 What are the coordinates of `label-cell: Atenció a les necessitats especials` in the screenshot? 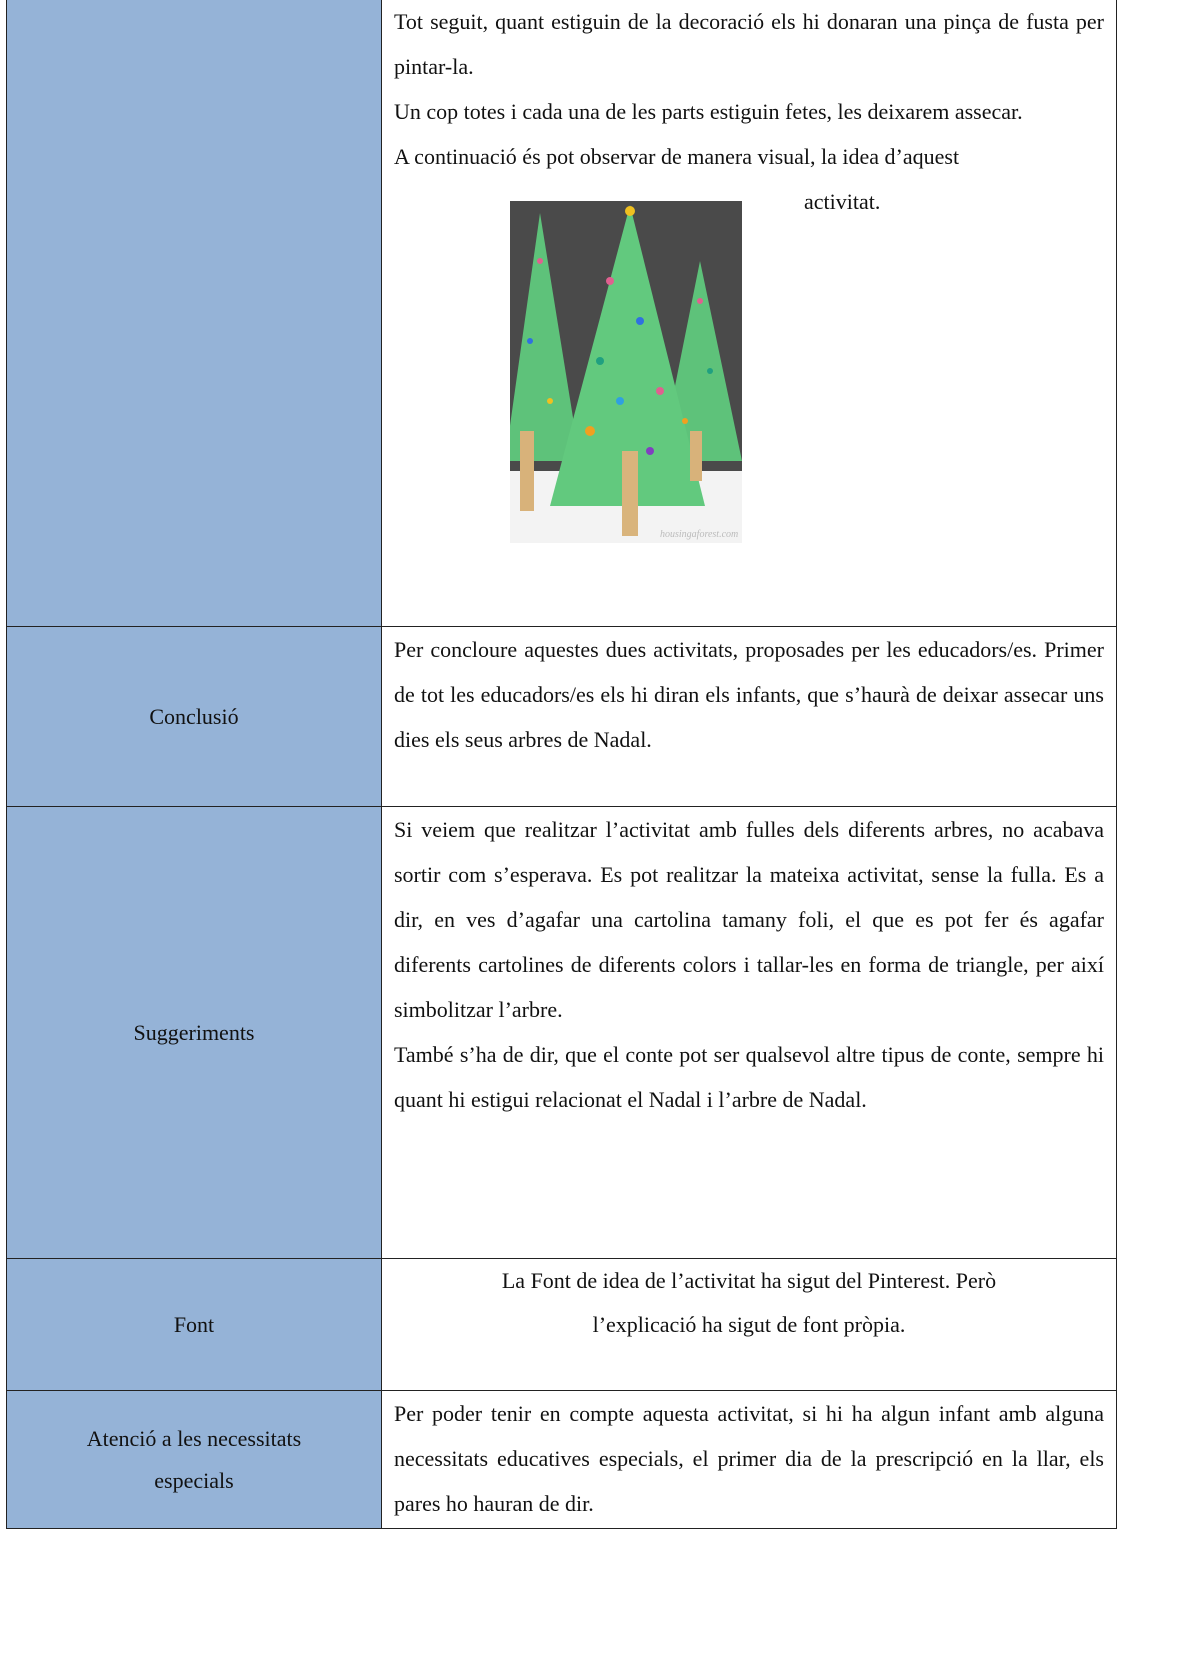 It's located at (194, 1459).